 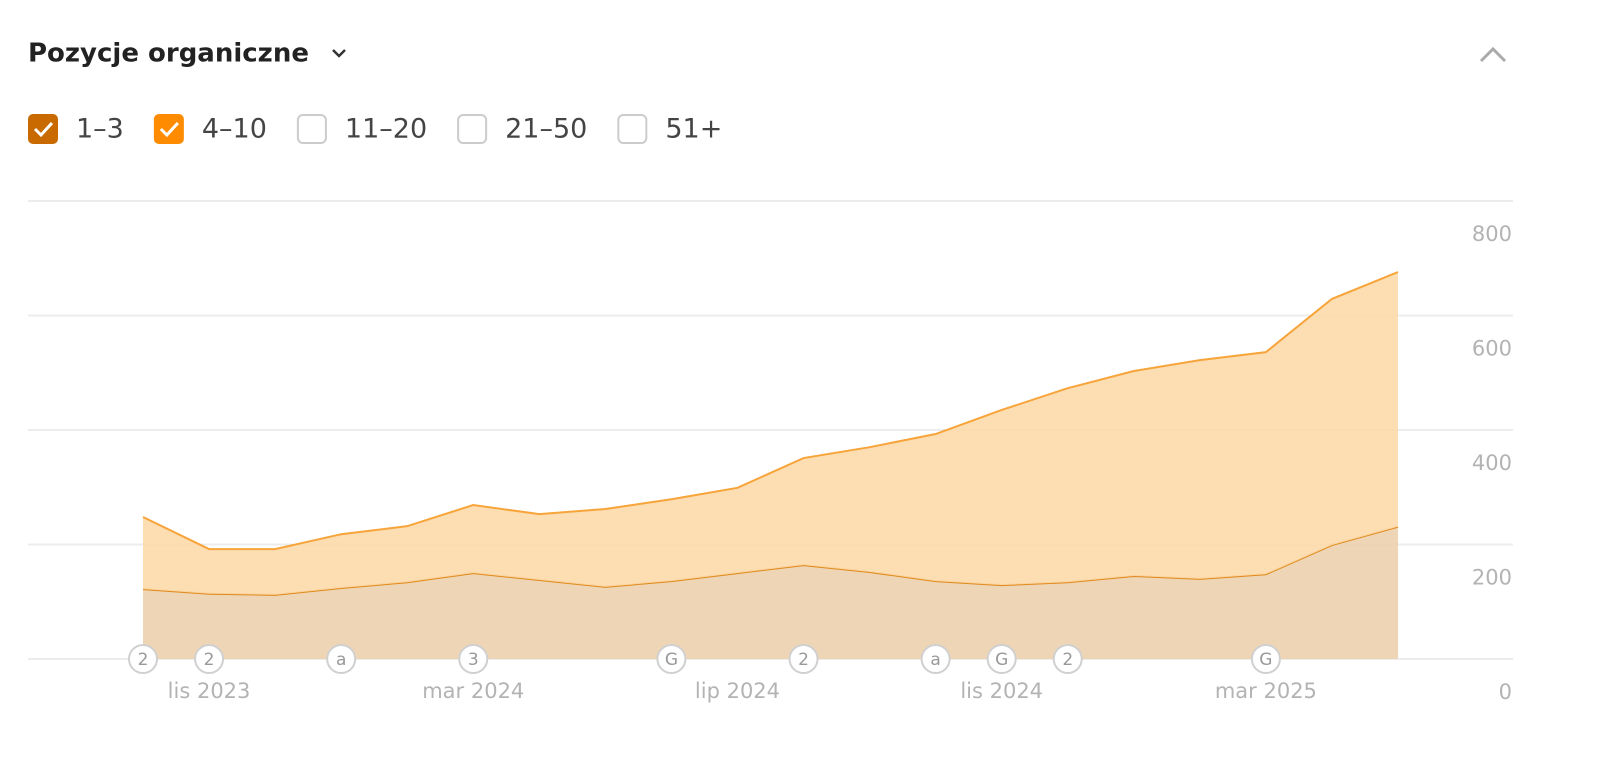 I want to click on y-tick-label: 200, so click(x=1492, y=578).